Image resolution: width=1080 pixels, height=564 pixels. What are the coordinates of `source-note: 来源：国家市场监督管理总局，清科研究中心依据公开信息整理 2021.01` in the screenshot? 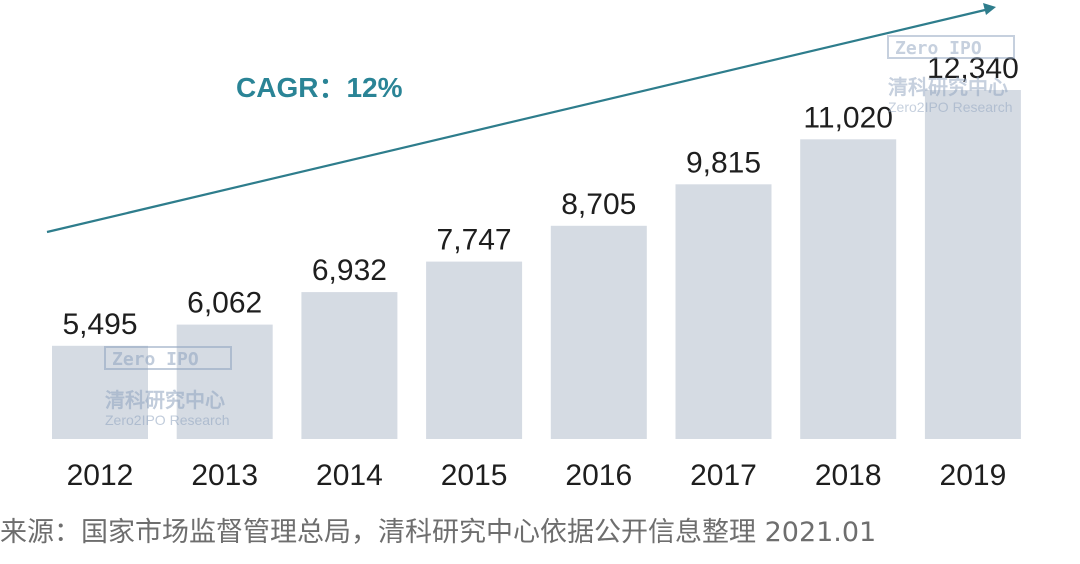 It's located at (438, 532).